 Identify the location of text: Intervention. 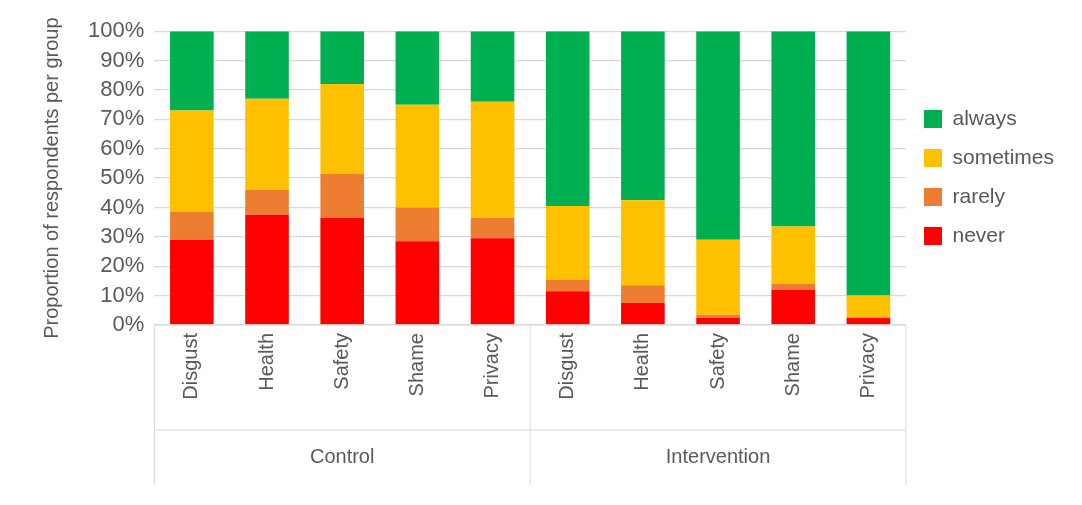
(718, 456).